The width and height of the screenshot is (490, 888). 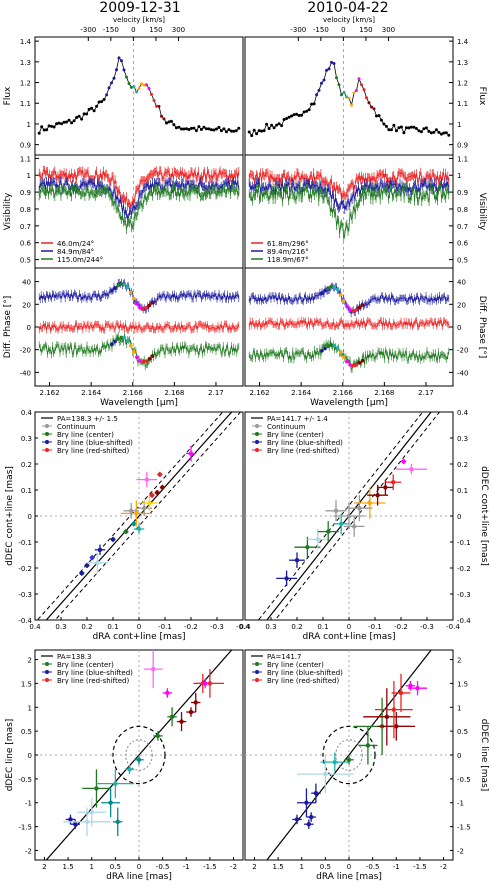 I want to click on legend-label: Brγ line (center), so click(x=85, y=665).